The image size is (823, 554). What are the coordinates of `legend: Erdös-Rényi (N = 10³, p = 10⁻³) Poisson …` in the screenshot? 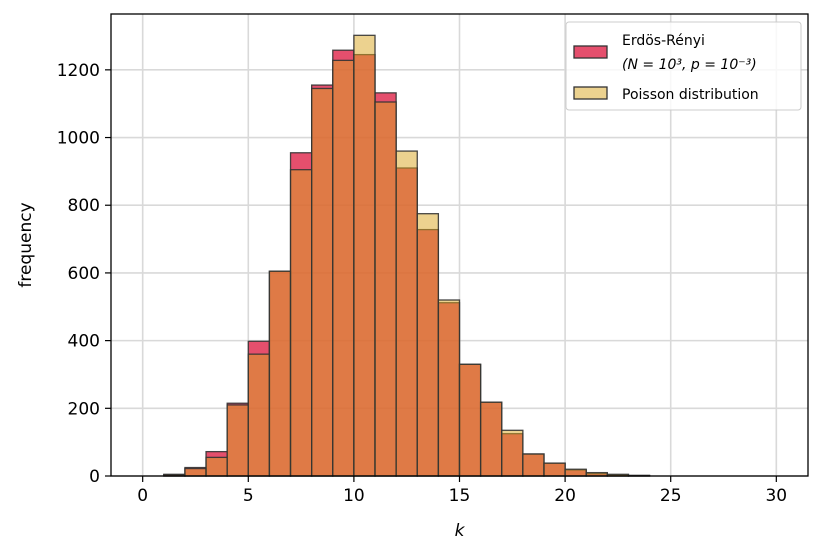 It's located at (683, 66).